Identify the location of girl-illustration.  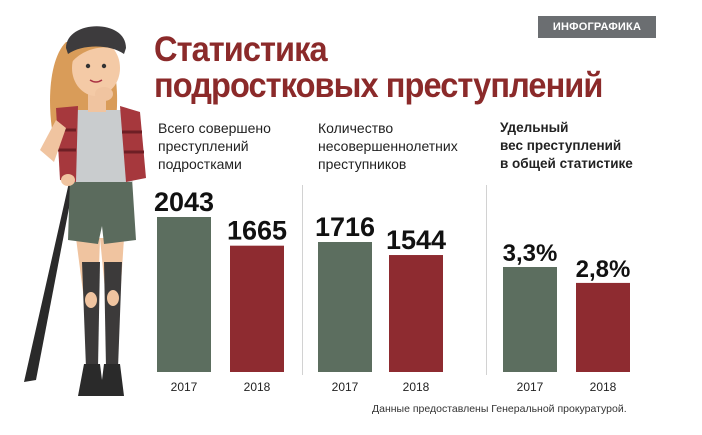
(85, 211).